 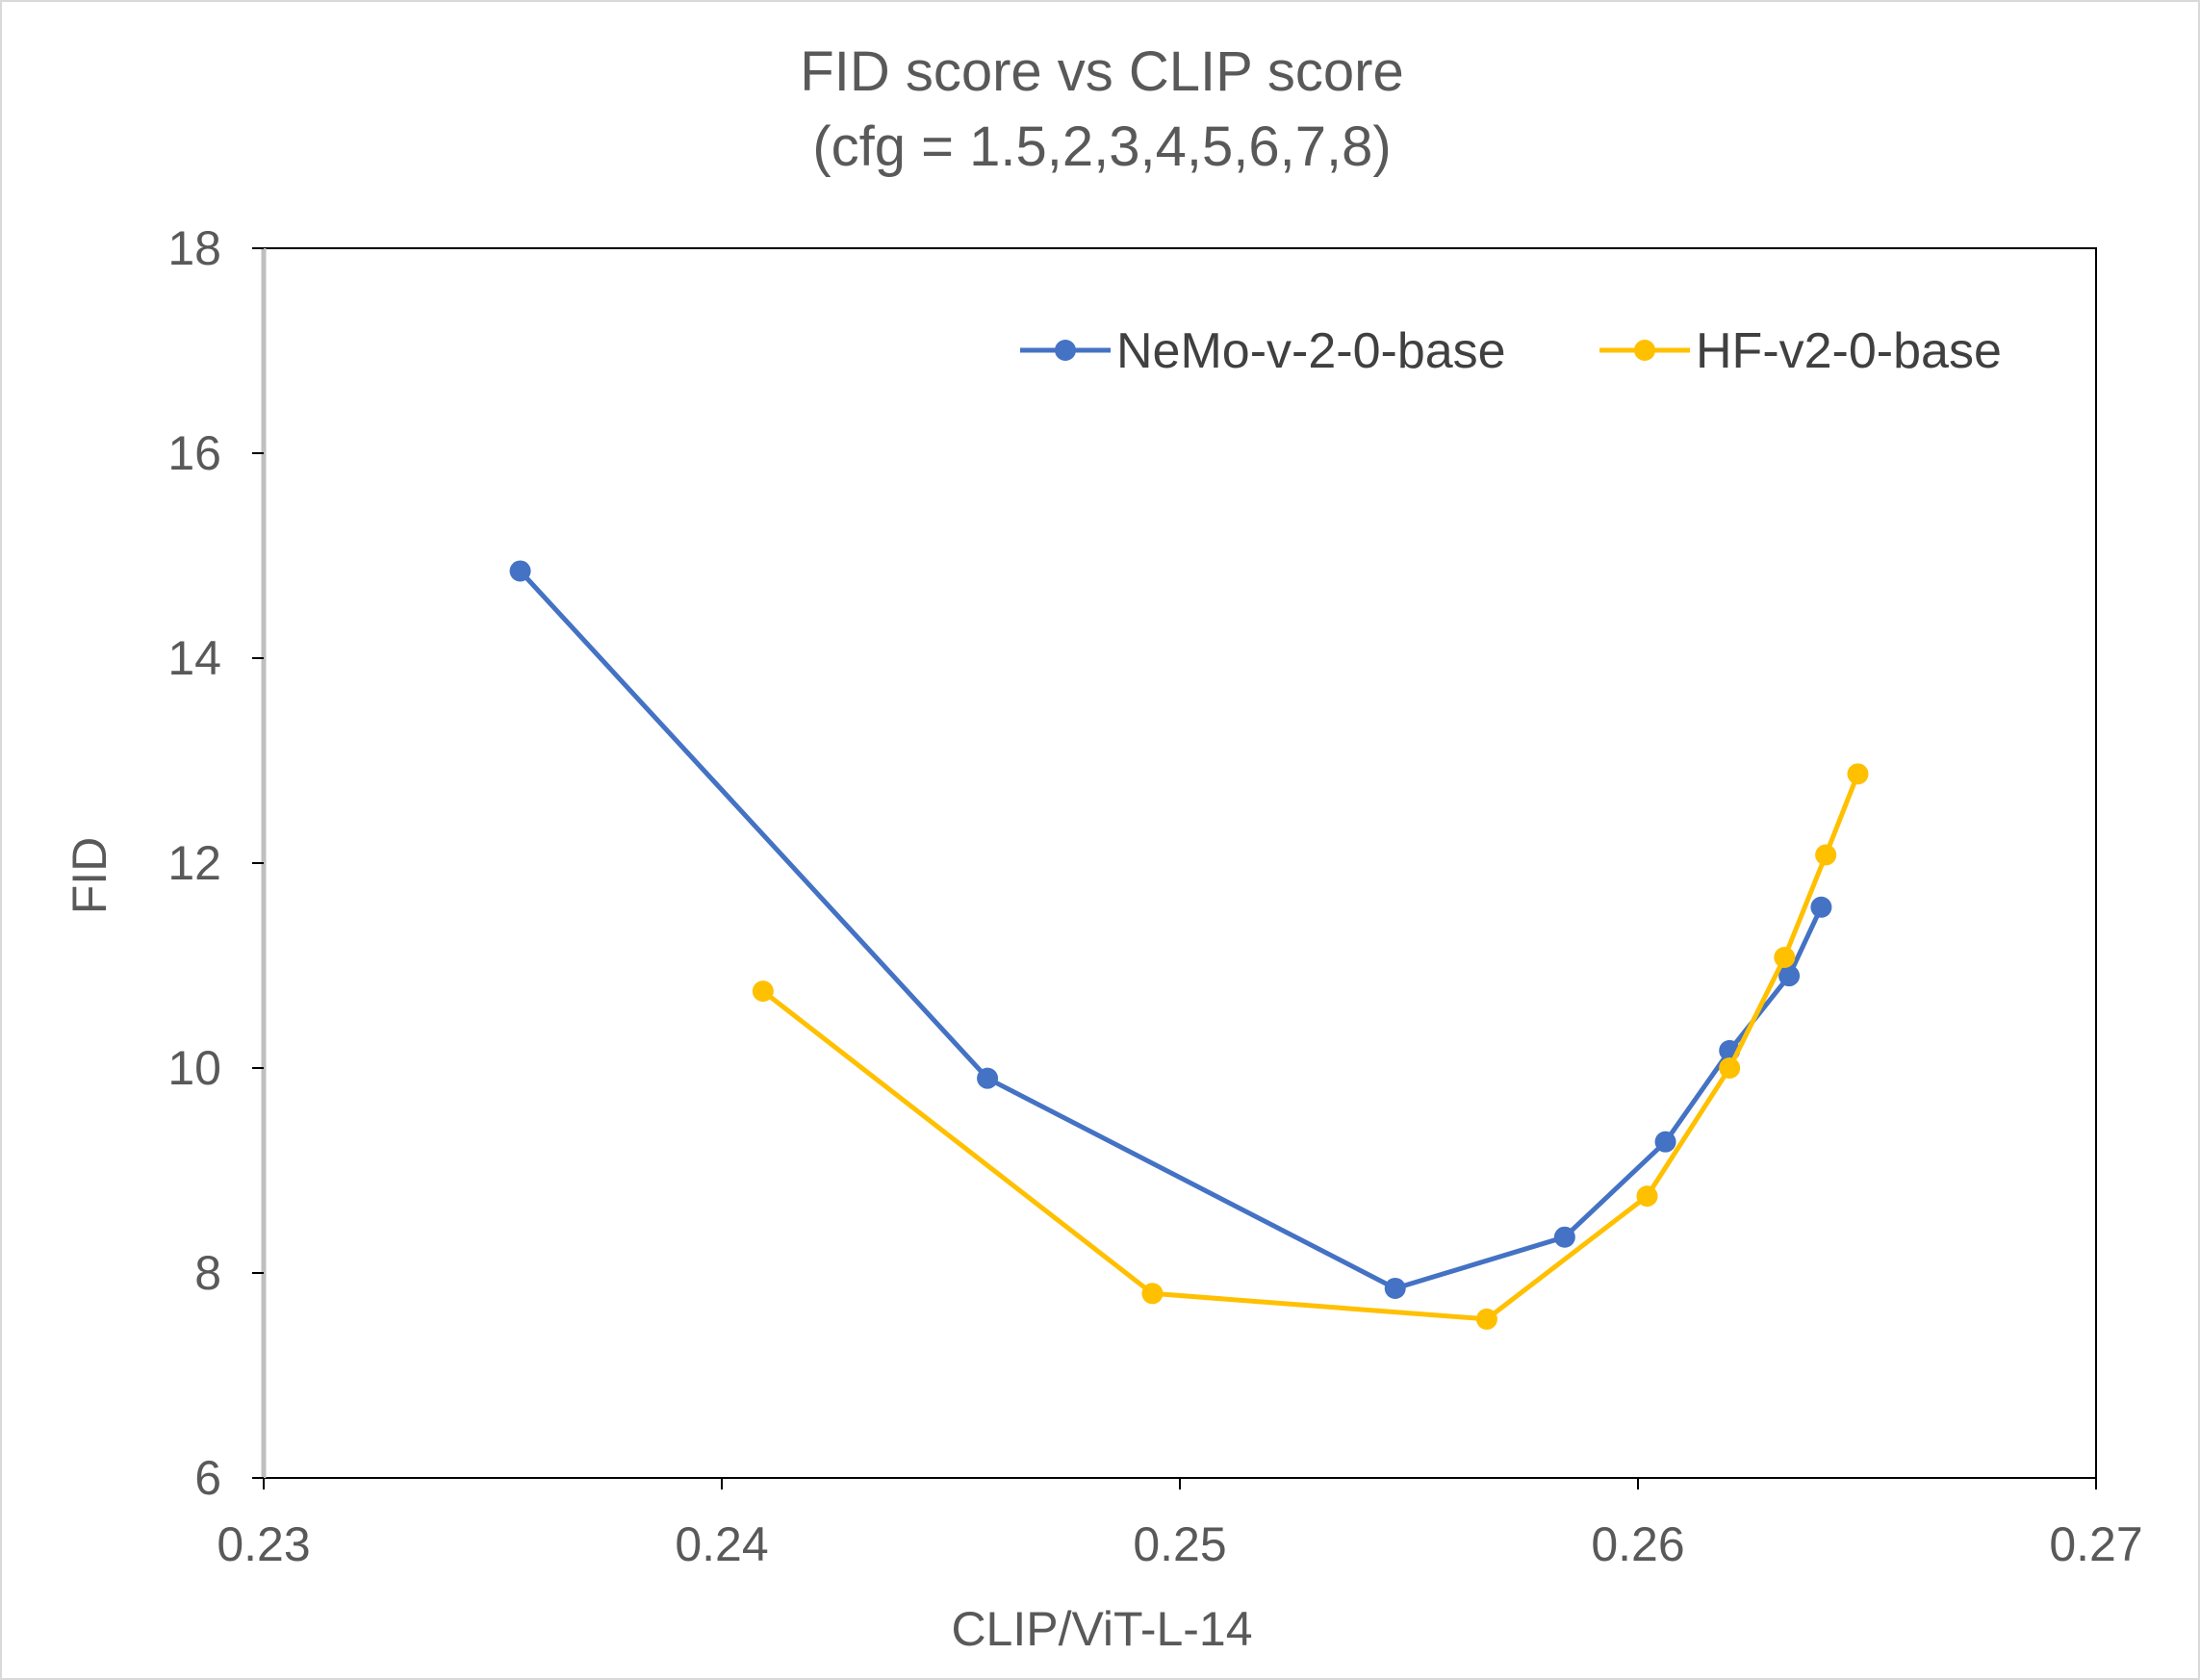 I want to click on legend-item: NeMo-v-2-0-base, so click(x=1263, y=351).